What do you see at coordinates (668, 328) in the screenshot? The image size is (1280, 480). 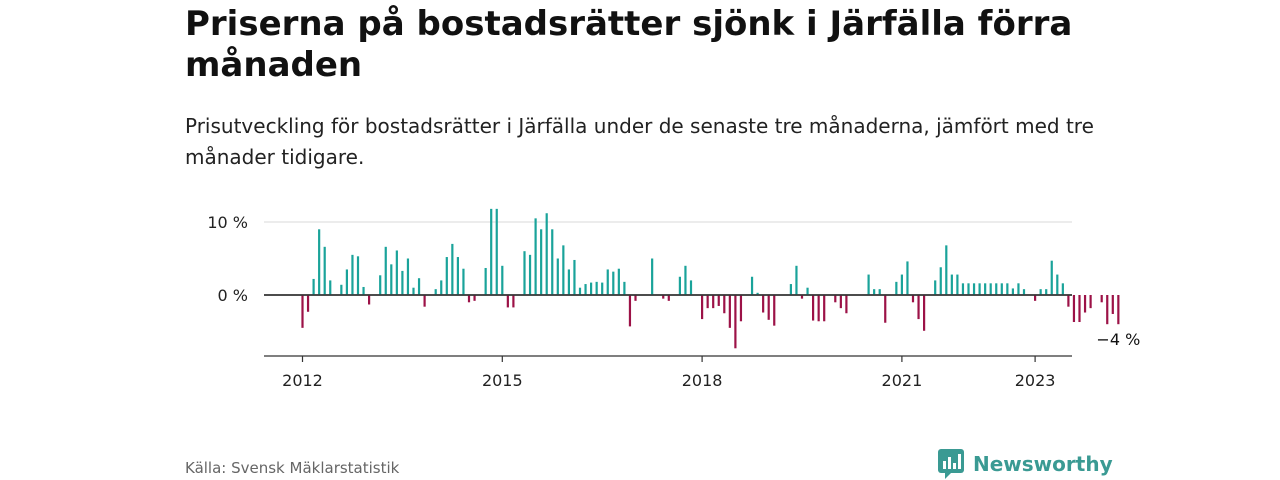 I see `axis-layer` at bounding box center [668, 328].